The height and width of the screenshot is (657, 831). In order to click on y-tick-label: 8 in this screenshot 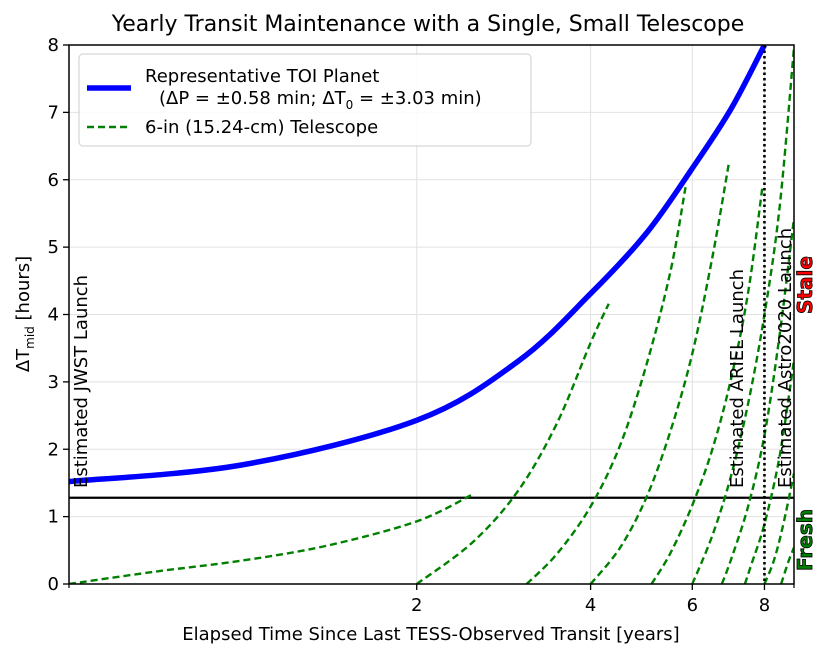, I will do `click(53, 45)`.